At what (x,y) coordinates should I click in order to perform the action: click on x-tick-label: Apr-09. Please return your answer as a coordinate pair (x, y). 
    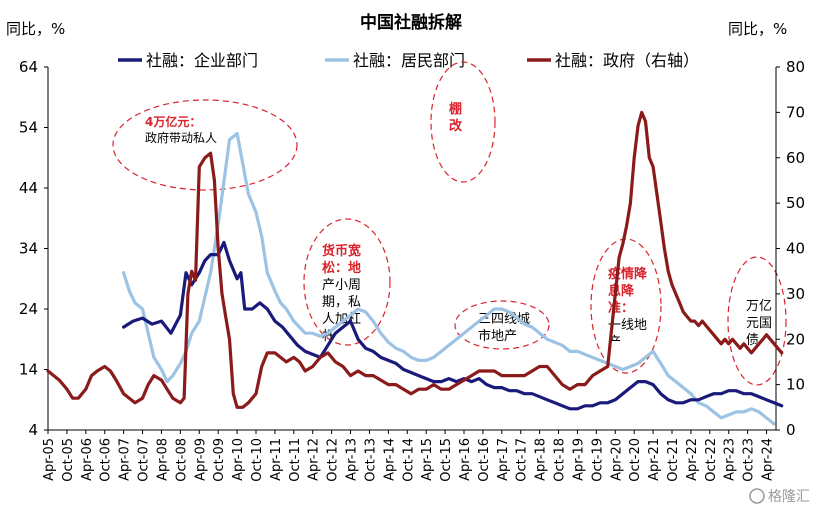
    Looking at the image, I should click on (200, 459).